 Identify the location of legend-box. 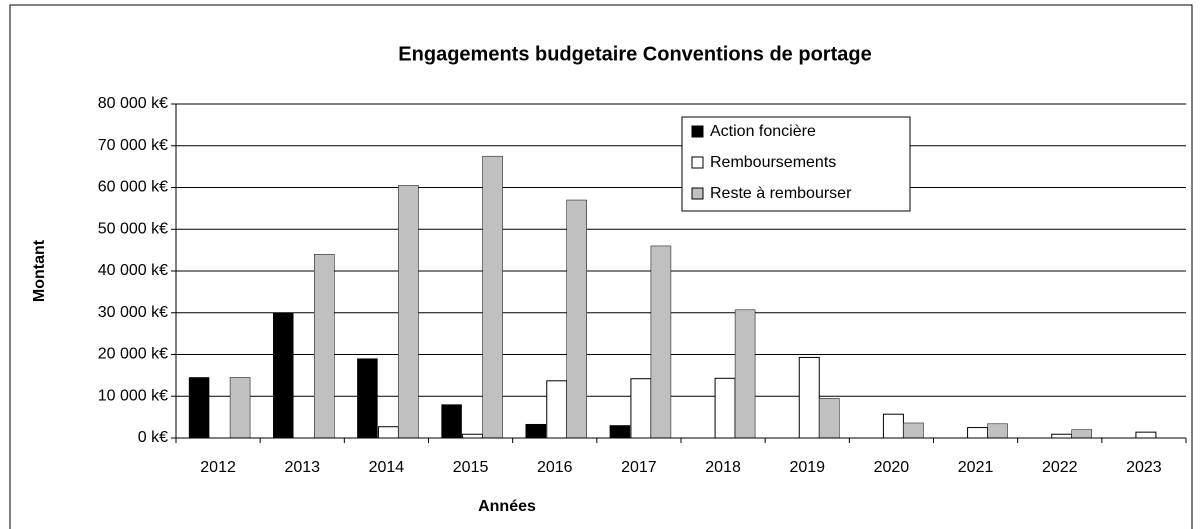
(796, 164).